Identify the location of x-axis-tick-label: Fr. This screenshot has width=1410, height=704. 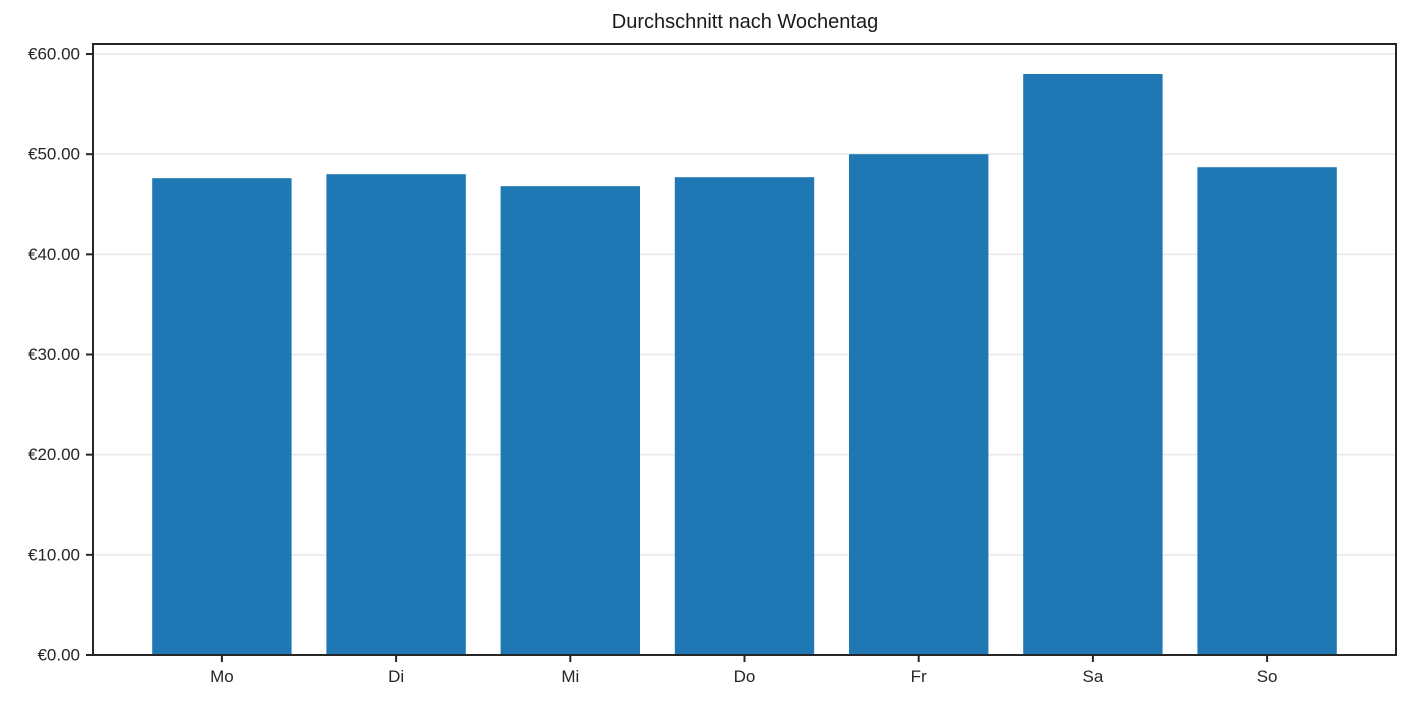
(919, 676).